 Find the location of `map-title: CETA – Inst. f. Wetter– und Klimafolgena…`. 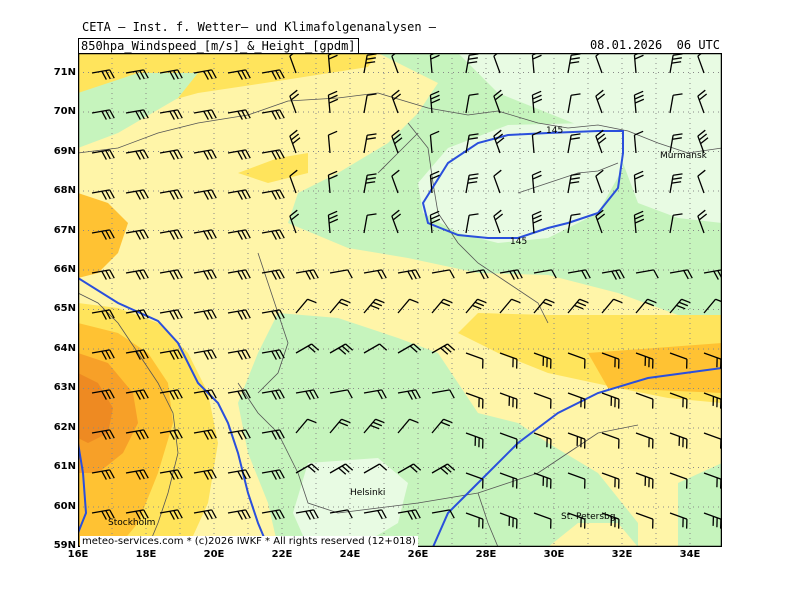

map-title: CETA – Inst. f. Wetter– und Klimafolgena… is located at coordinates (259, 27).